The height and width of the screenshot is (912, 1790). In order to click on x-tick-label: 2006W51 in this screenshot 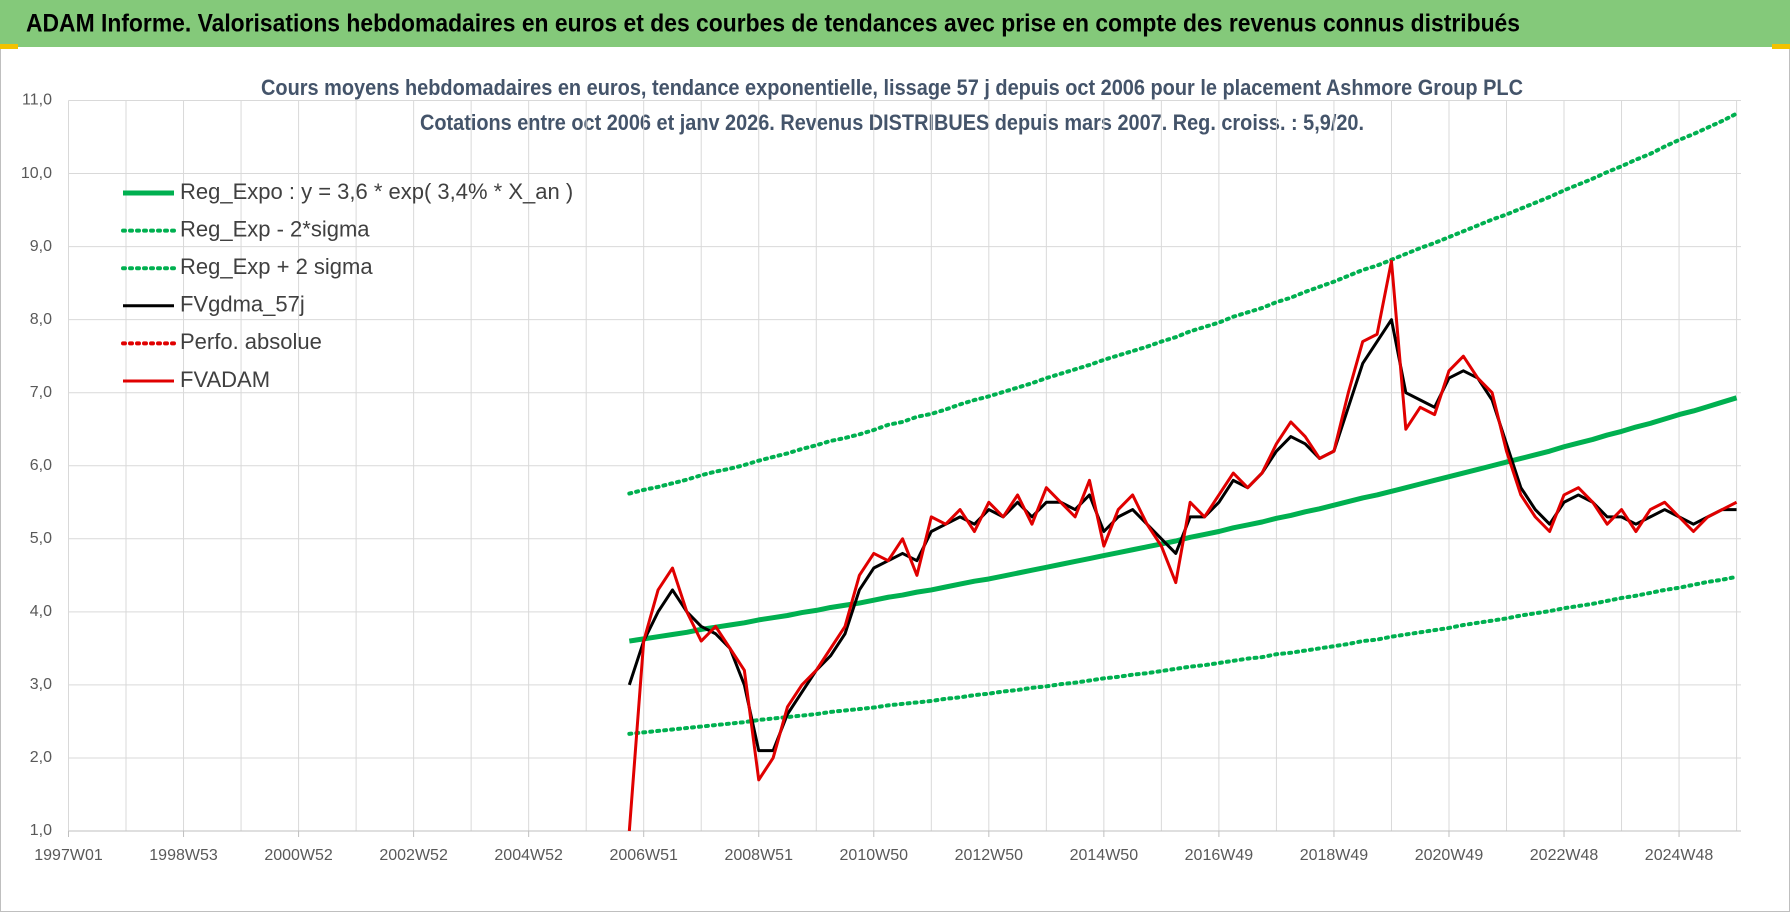, I will do `click(643, 855)`.